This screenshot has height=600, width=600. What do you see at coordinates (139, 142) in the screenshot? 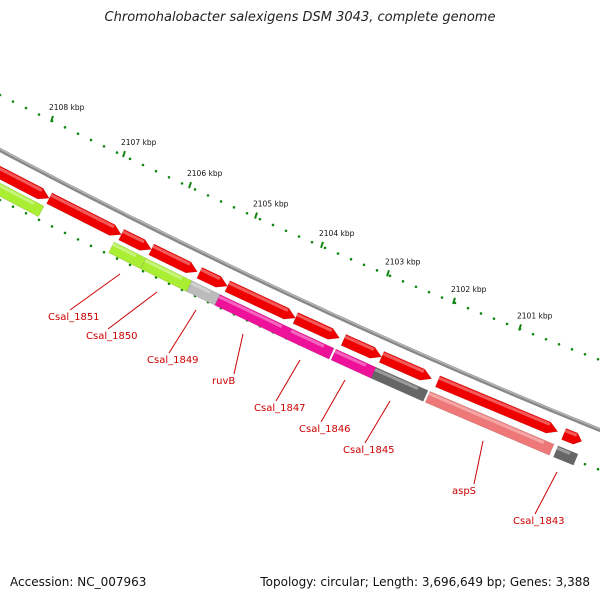
I see `kbp-tick-label: 2107 kbp` at bounding box center [139, 142].